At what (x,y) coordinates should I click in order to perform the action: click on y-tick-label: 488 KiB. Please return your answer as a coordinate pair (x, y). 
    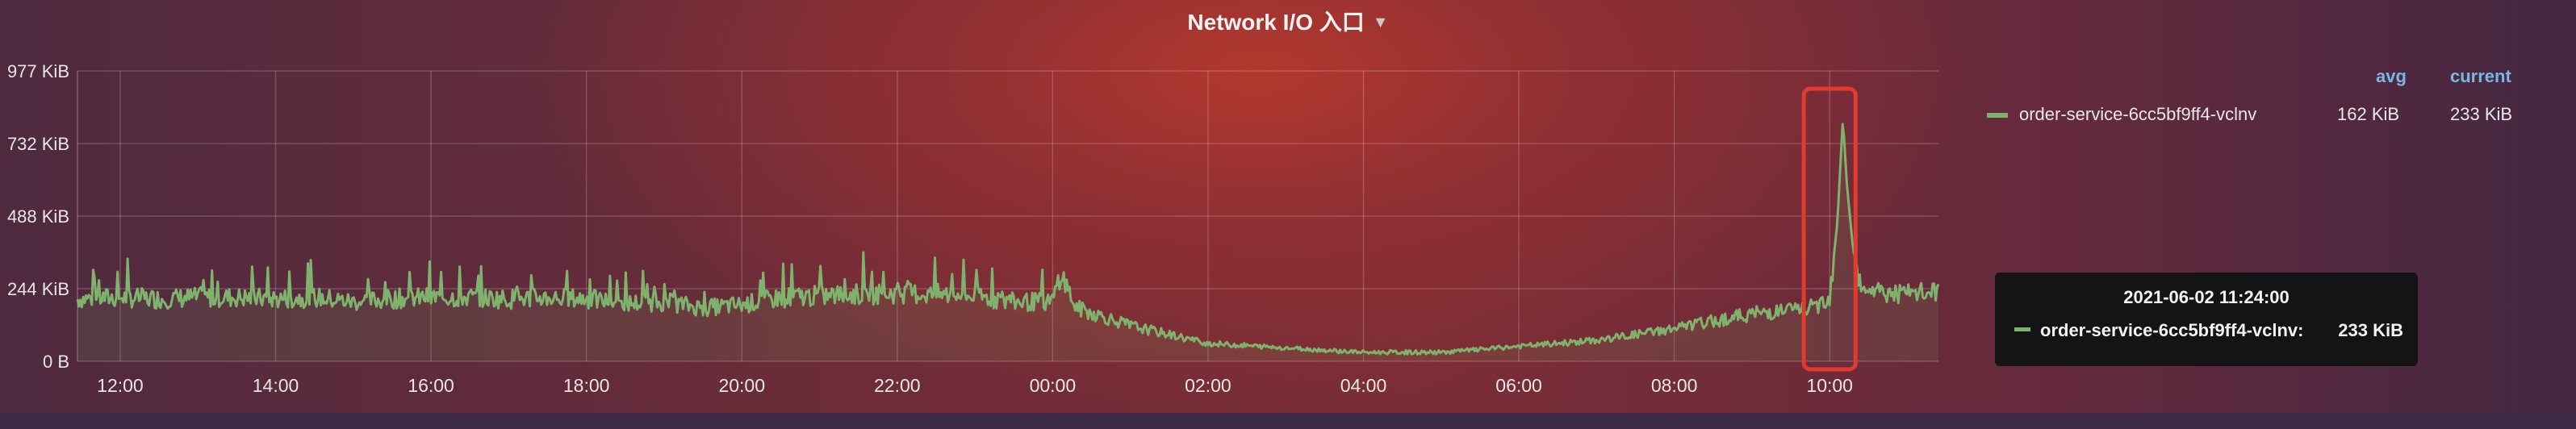
    Looking at the image, I should click on (38, 216).